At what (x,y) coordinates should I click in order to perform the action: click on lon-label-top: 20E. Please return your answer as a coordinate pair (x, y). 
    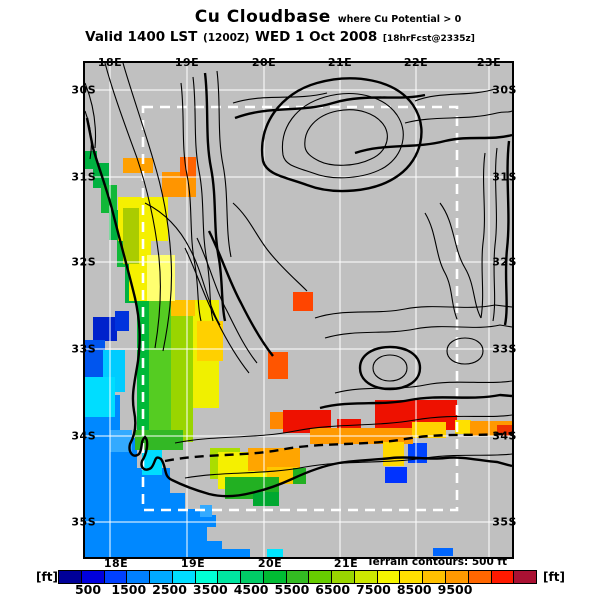
    Looking at the image, I should click on (264, 62).